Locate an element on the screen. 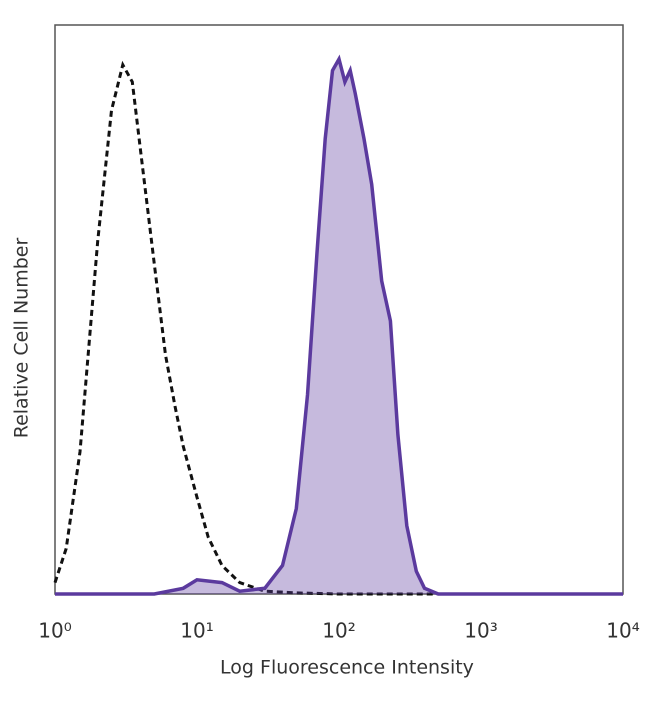  y-axis-label: Relative Cell Number is located at coordinates (22, 338).